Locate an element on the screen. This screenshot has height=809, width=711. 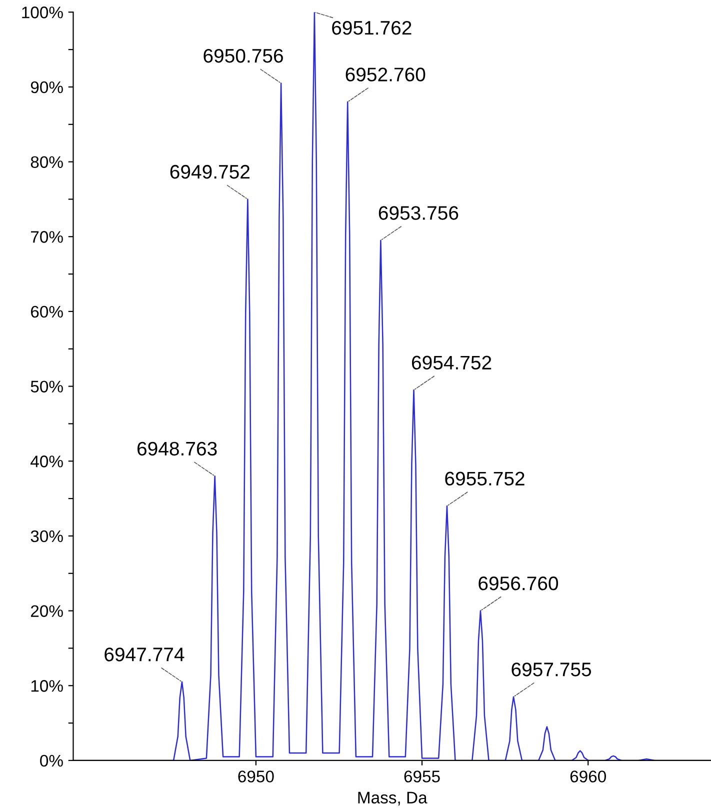
y-tick-label: 0% is located at coordinates (51, 760).